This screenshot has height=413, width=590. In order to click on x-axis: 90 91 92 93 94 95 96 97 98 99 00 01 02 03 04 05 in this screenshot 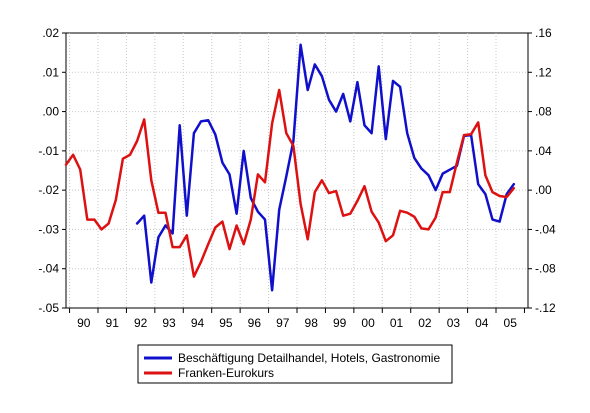, I will do `click(297, 319)`.